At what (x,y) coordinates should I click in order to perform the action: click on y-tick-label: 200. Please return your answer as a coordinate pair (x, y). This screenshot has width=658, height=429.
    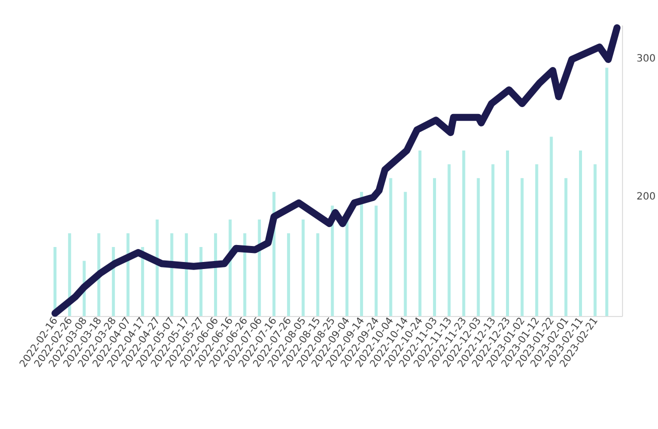
    Looking at the image, I should click on (646, 197).